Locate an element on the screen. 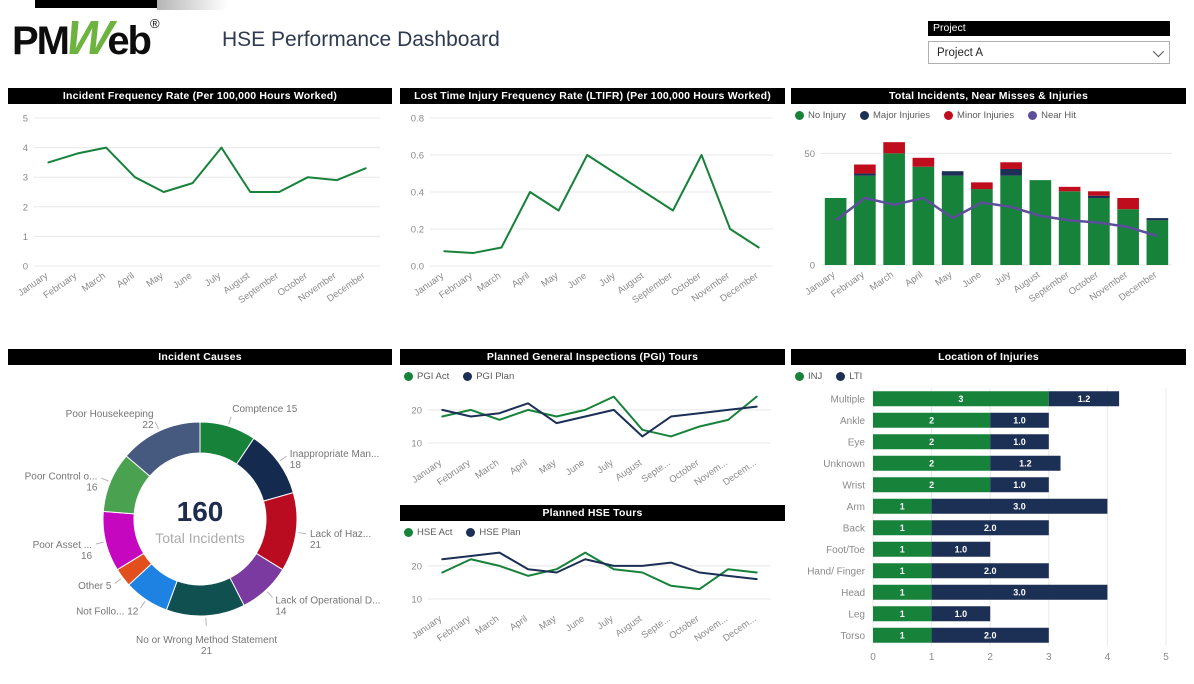  svg-text: Other 5 is located at coordinates (95, 586).